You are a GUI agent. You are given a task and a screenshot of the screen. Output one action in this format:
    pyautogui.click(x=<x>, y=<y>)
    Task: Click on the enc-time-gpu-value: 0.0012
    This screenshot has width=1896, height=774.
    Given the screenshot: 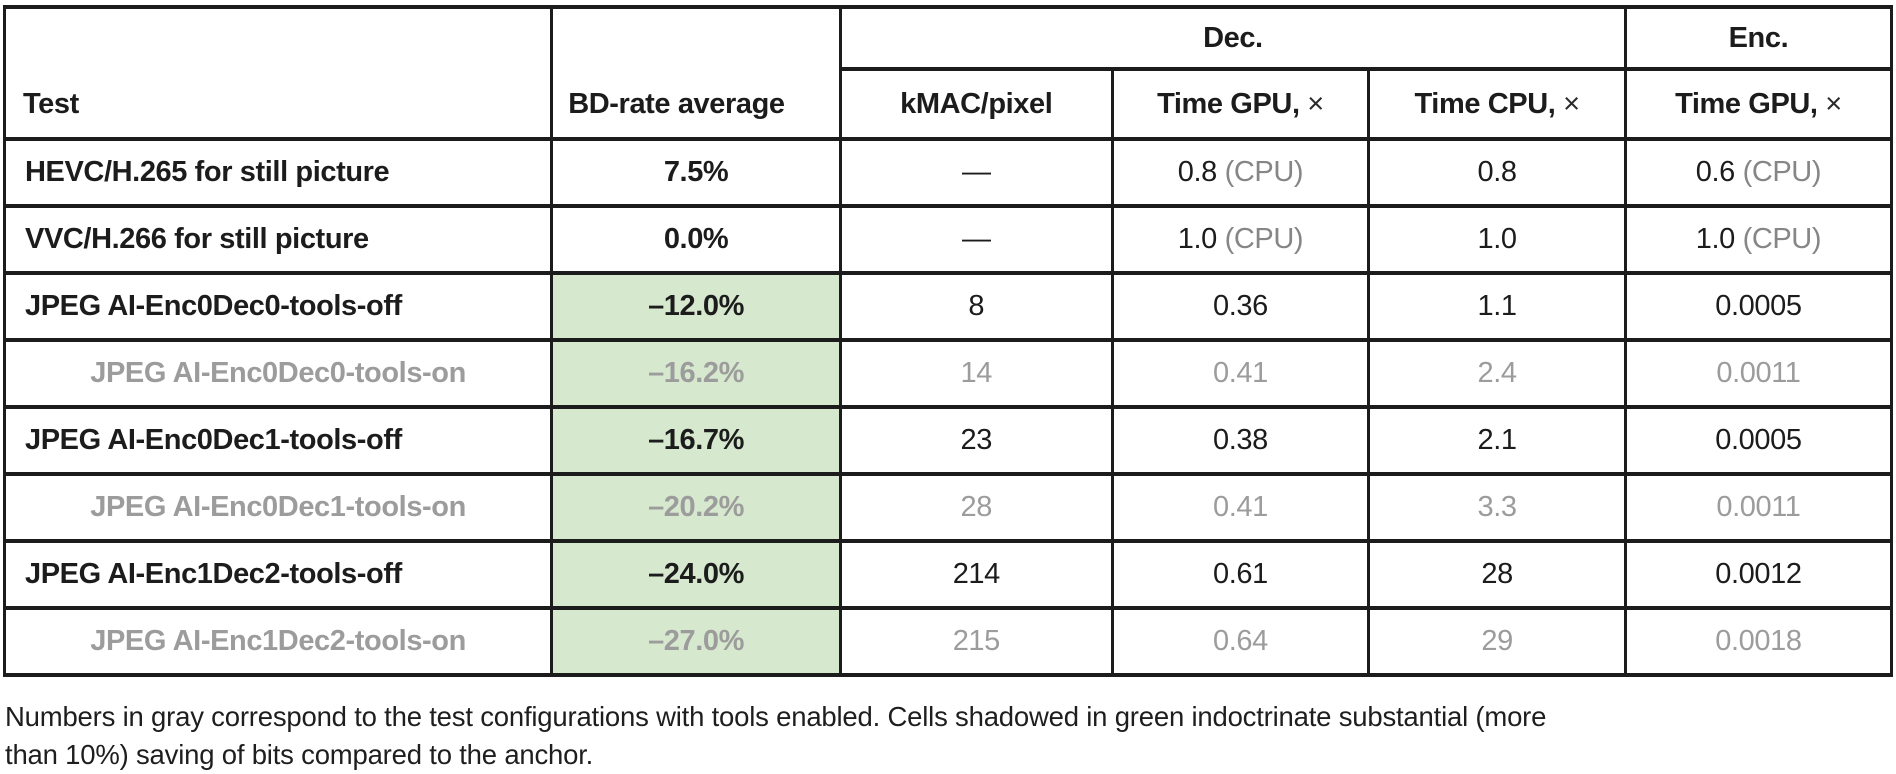 What is the action you would take?
    pyautogui.click(x=1758, y=574)
    